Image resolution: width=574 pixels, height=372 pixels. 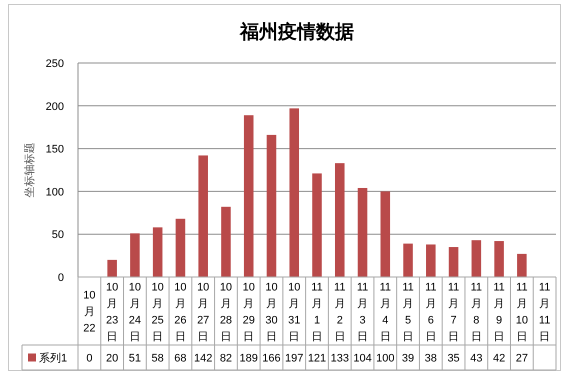 I want to click on data-label: 58, so click(x=158, y=358).